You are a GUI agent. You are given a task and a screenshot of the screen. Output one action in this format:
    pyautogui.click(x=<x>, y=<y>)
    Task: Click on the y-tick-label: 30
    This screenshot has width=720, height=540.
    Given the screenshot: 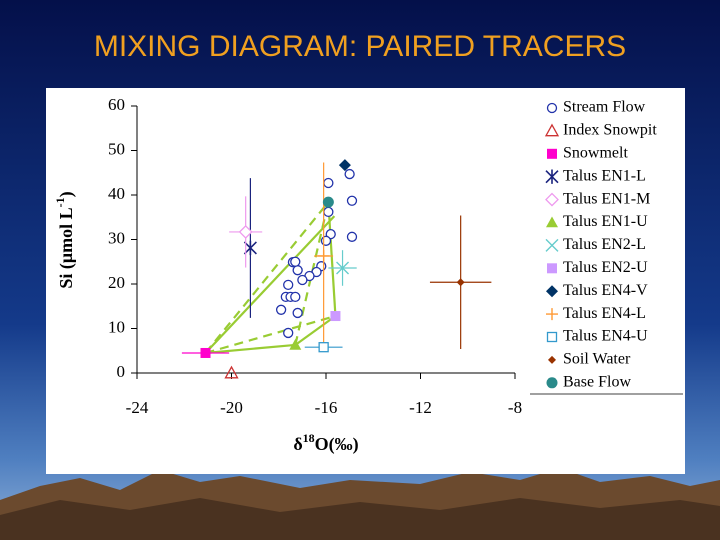 What is the action you would take?
    pyautogui.click(x=116, y=237)
    